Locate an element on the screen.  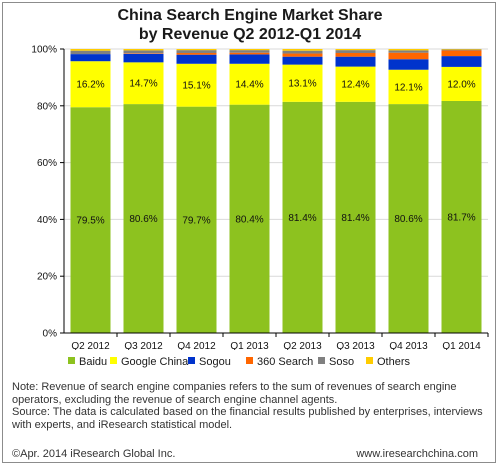
x-tick-label: Q1 2014 is located at coordinates (461, 345).